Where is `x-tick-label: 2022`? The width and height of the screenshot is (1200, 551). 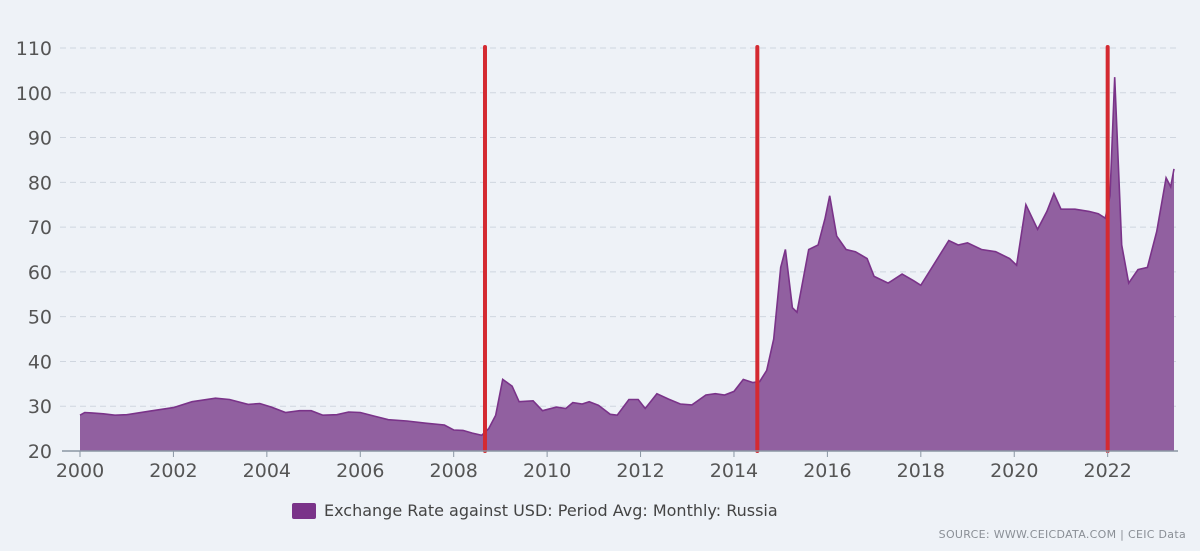
x-tick-label: 2022 is located at coordinates (1107, 471).